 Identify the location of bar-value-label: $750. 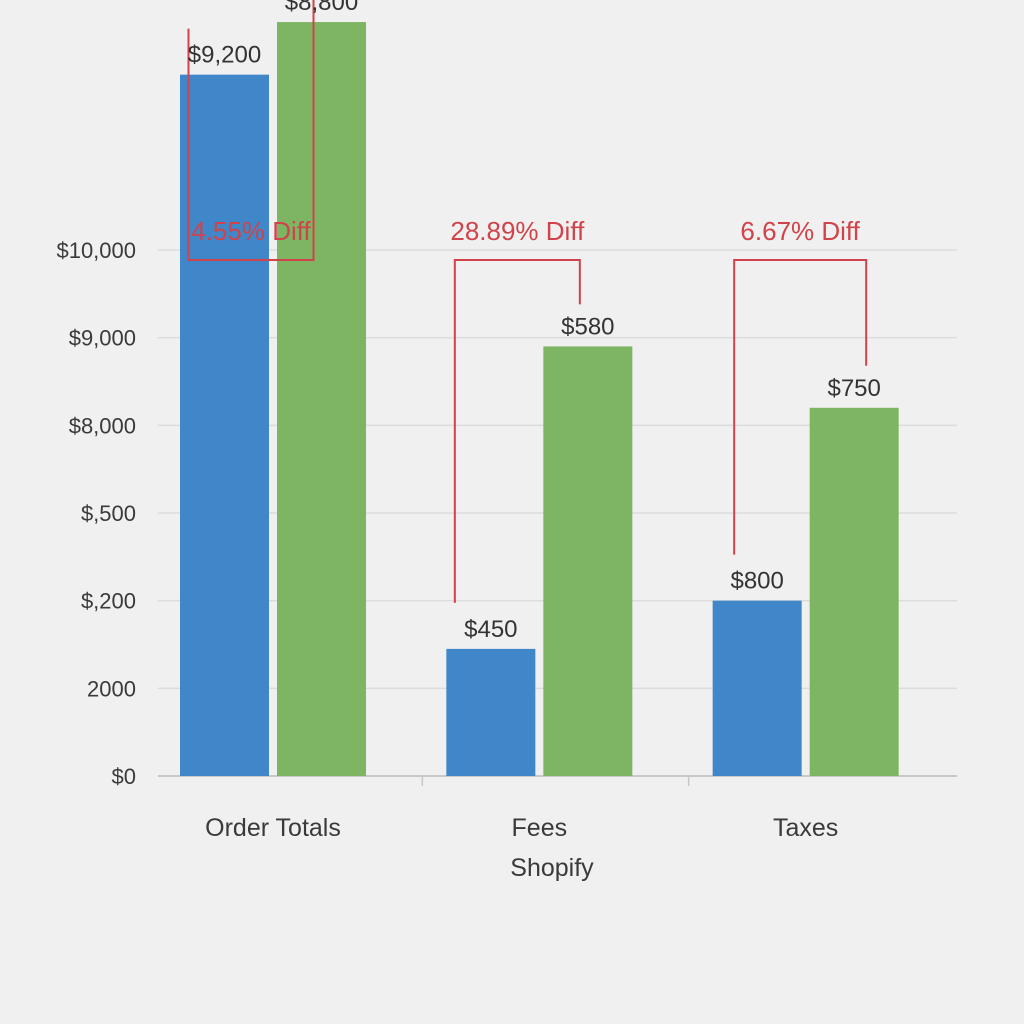
(853, 388).